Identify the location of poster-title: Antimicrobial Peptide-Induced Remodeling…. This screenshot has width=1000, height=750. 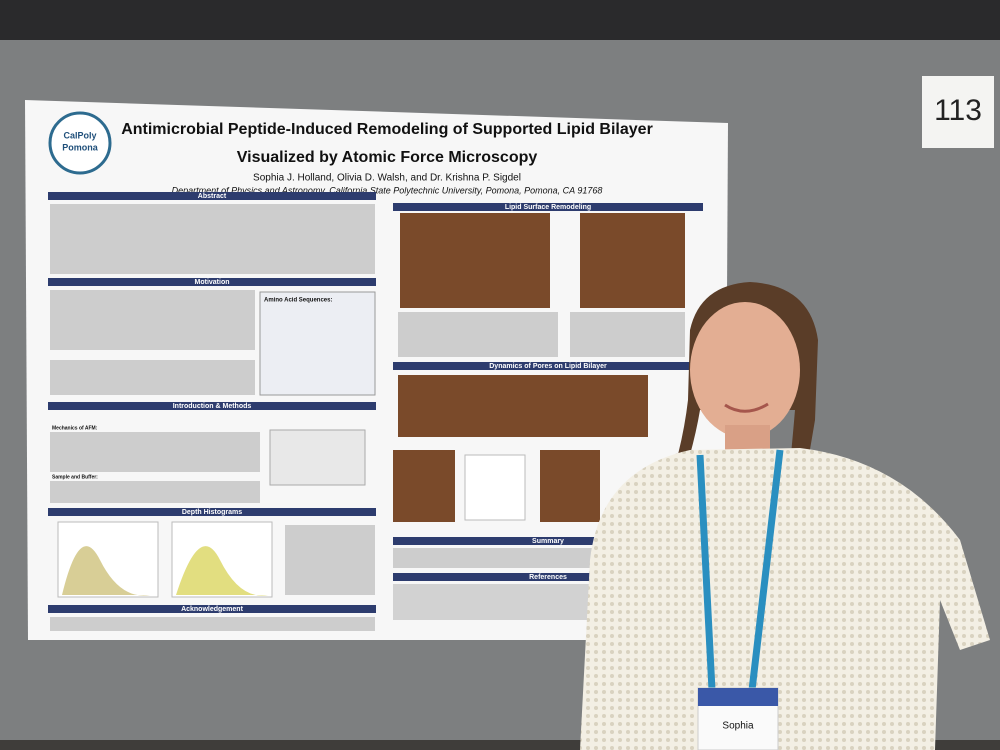
(387, 129).